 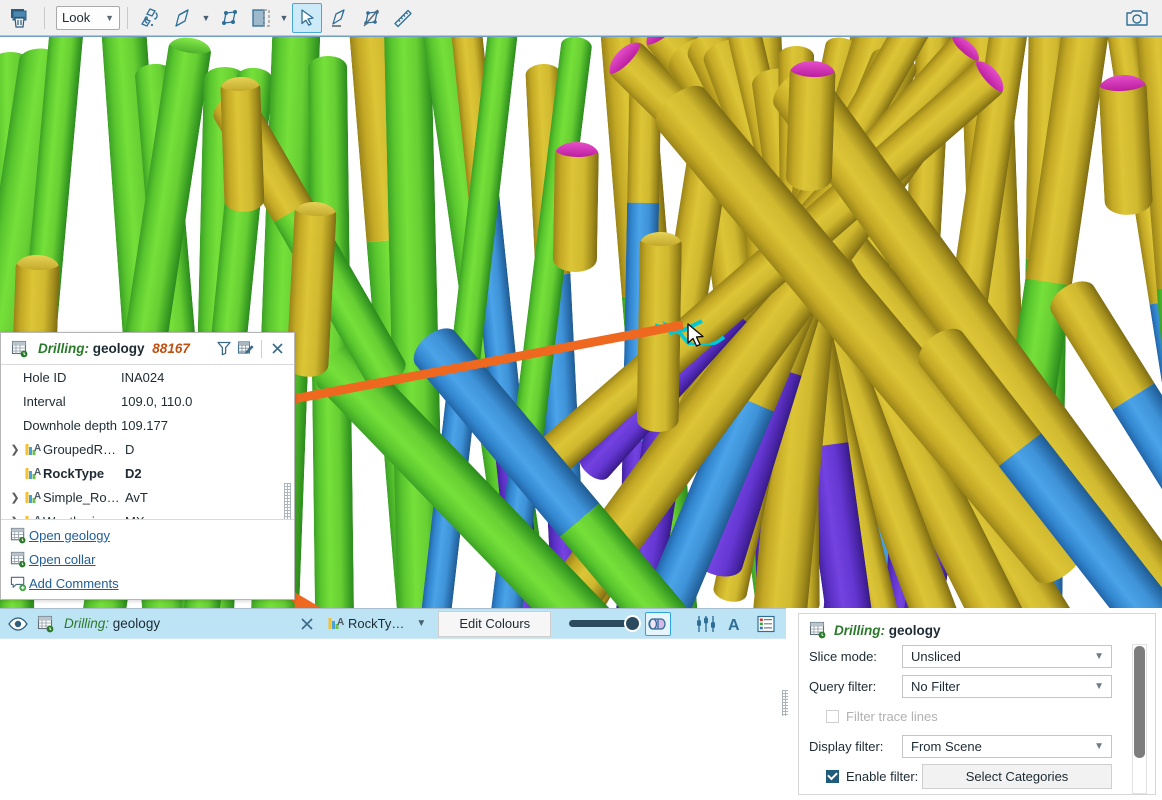 I want to click on camera-snapshot-icon, so click(x=1137, y=18).